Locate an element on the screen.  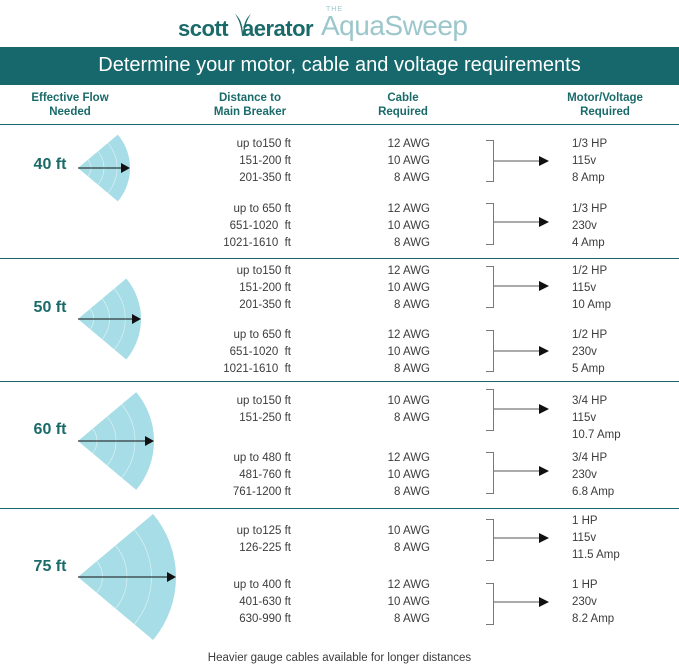
motor-value: 1/3 HP is located at coordinates (590, 209).